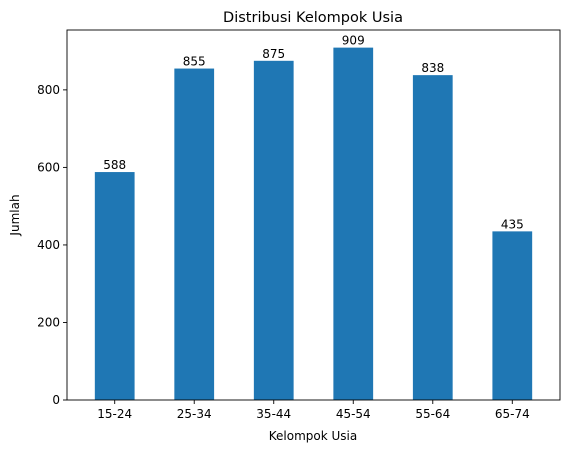 The height and width of the screenshot is (457, 571). What do you see at coordinates (48, 245) in the screenshot?
I see `y-tick-label-400: 400` at bounding box center [48, 245].